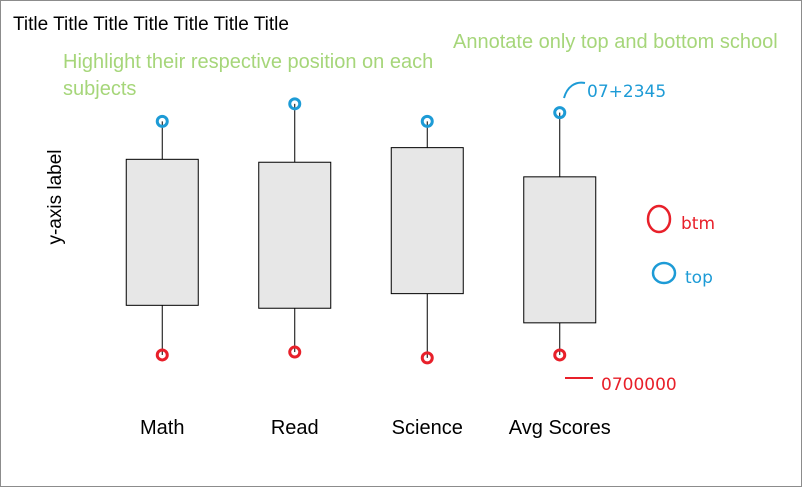  Describe the element at coordinates (162, 121) in the screenshot. I see `top-marker-math` at that location.